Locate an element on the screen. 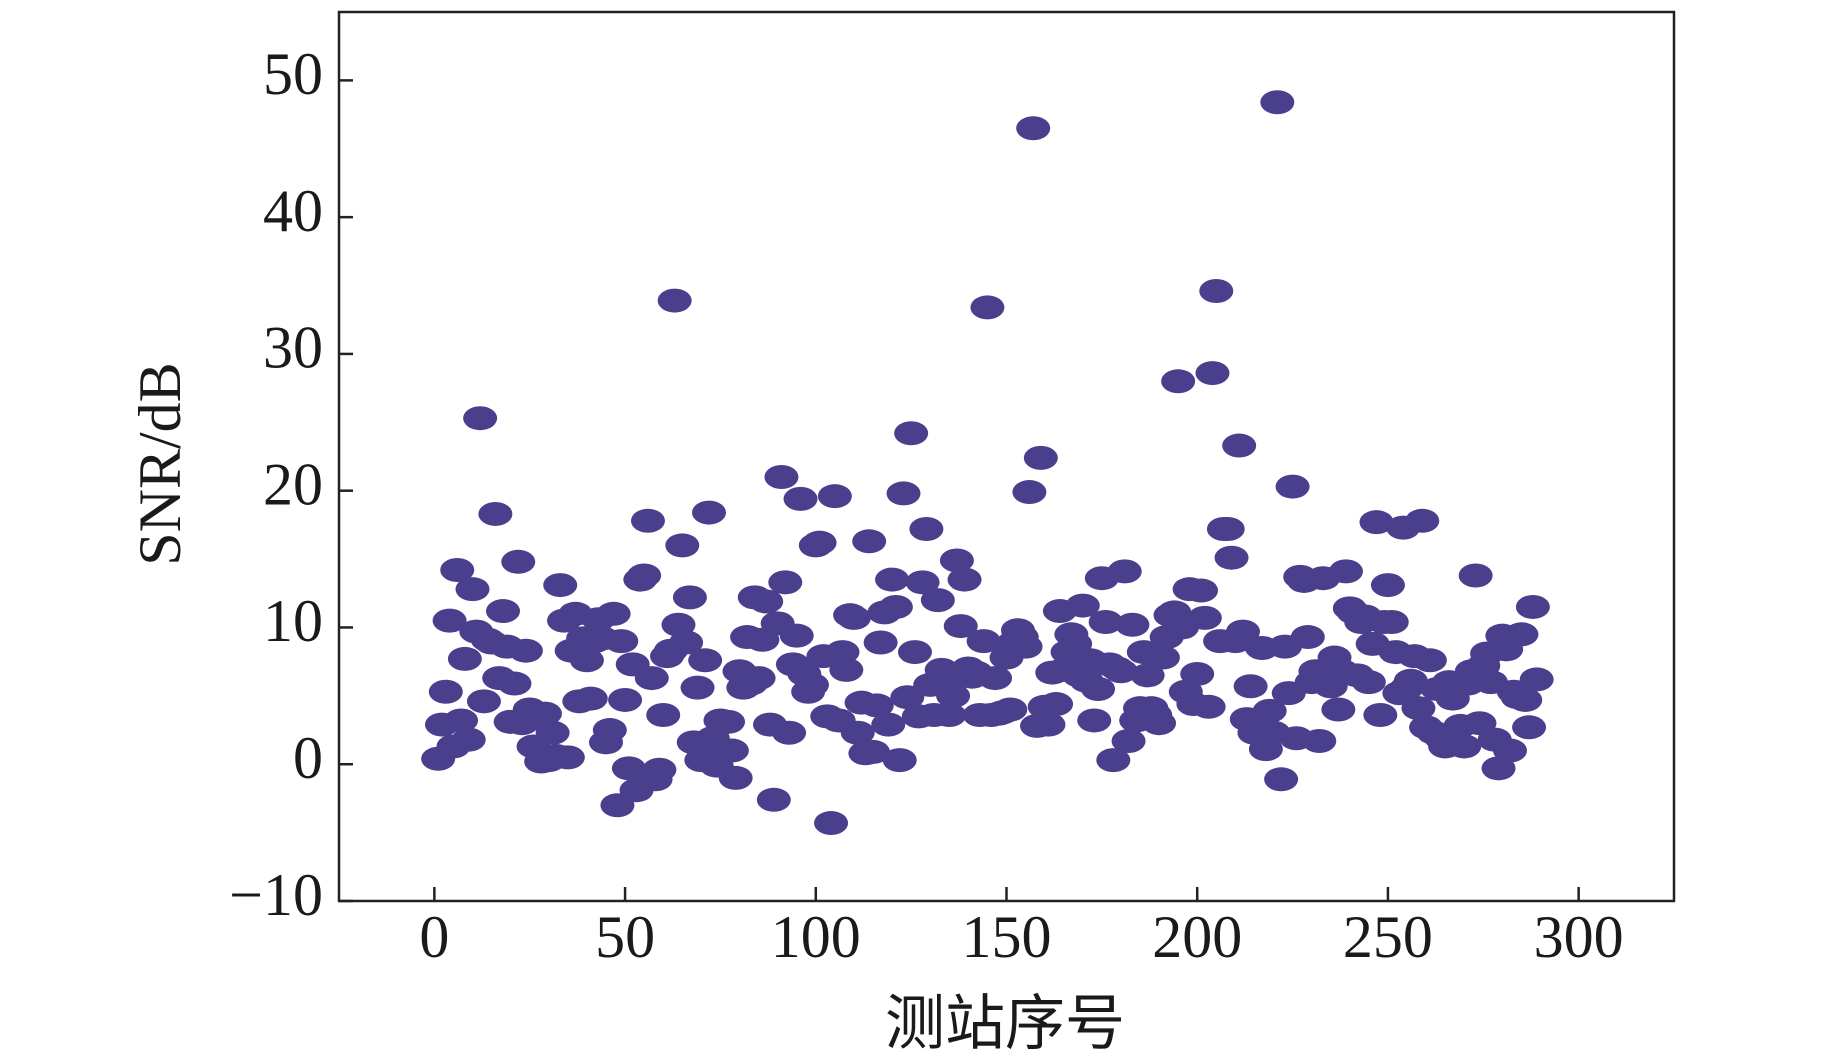 This screenshot has height=1063, width=1843. y-axis-label: SNR/dB is located at coordinates (160, 463).